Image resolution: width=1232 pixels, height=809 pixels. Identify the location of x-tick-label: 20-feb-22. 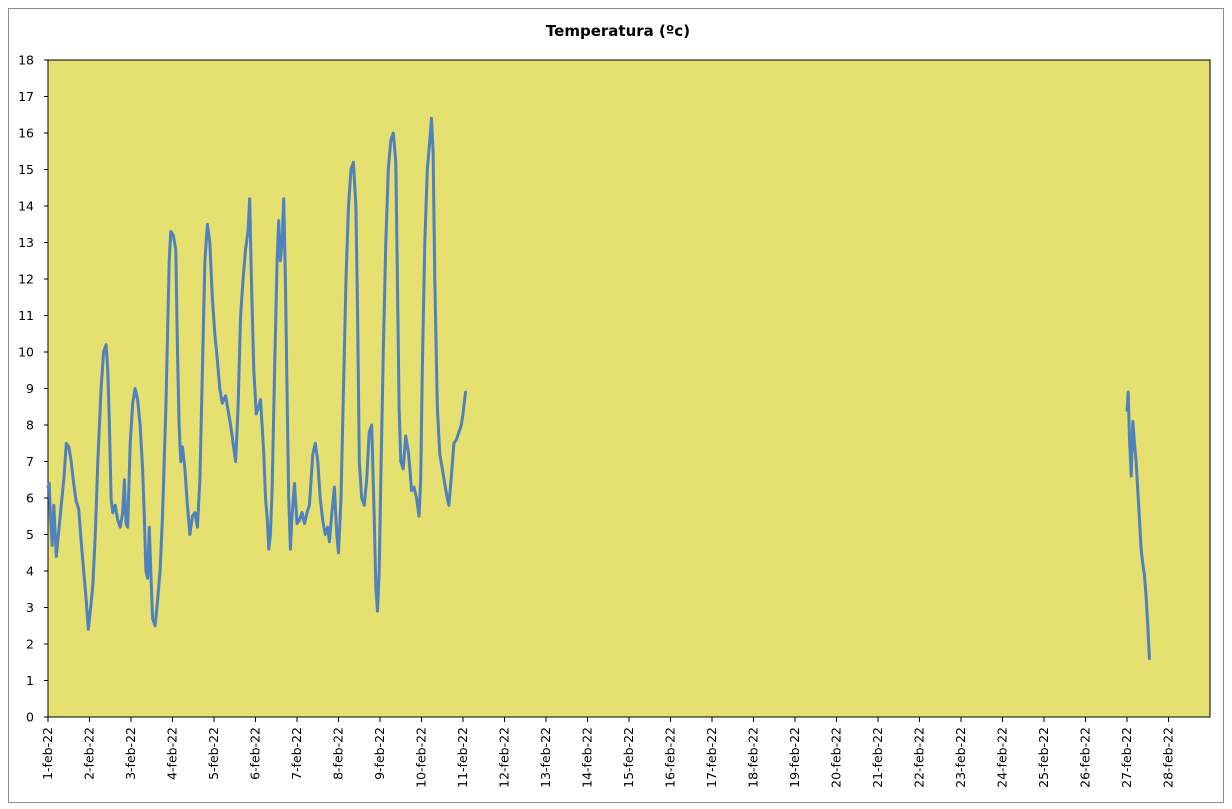
(836, 757).